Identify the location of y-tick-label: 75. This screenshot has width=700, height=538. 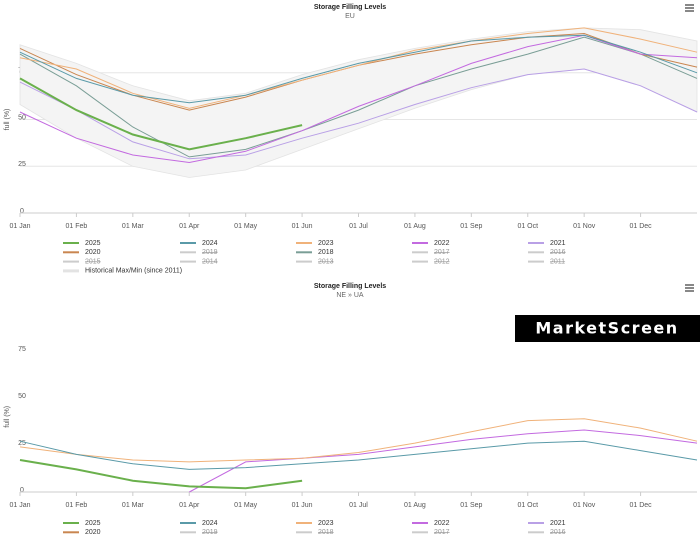
(22, 349).